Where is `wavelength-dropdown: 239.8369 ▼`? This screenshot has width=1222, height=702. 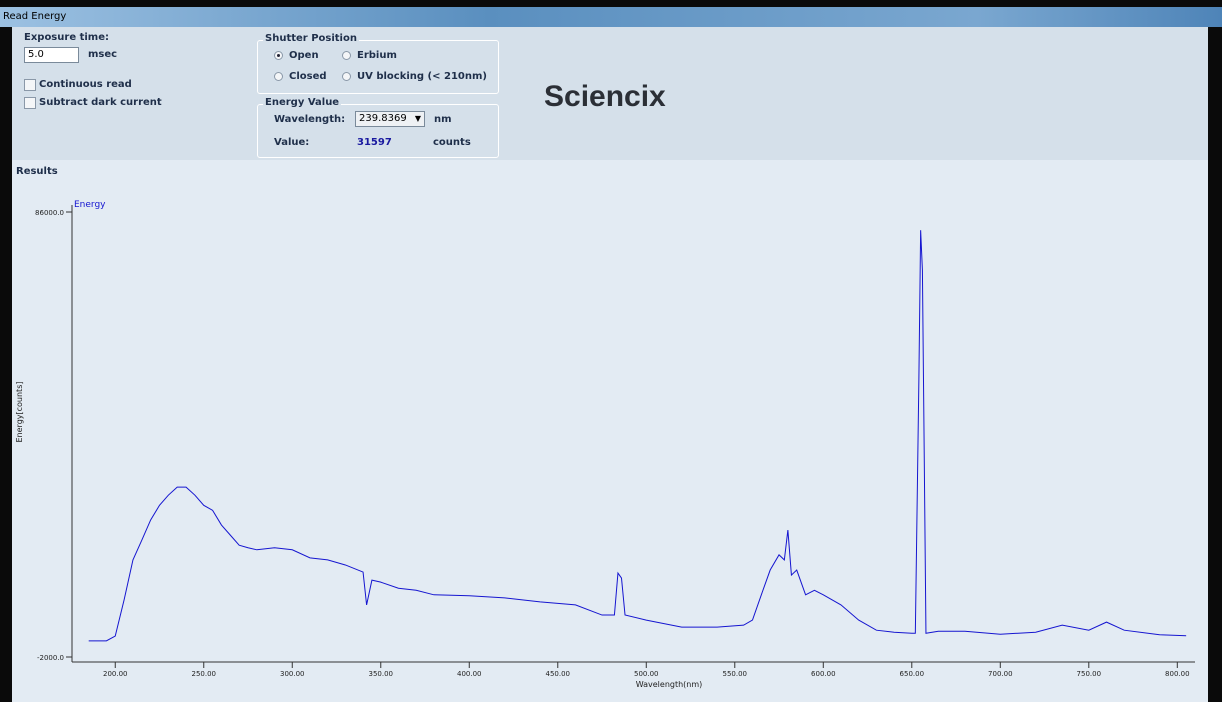 wavelength-dropdown: 239.8369 ▼ is located at coordinates (390, 119).